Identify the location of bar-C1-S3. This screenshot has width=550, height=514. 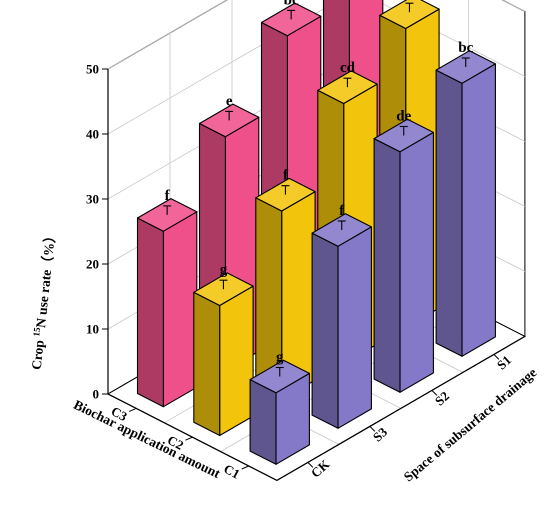
(341, 321).